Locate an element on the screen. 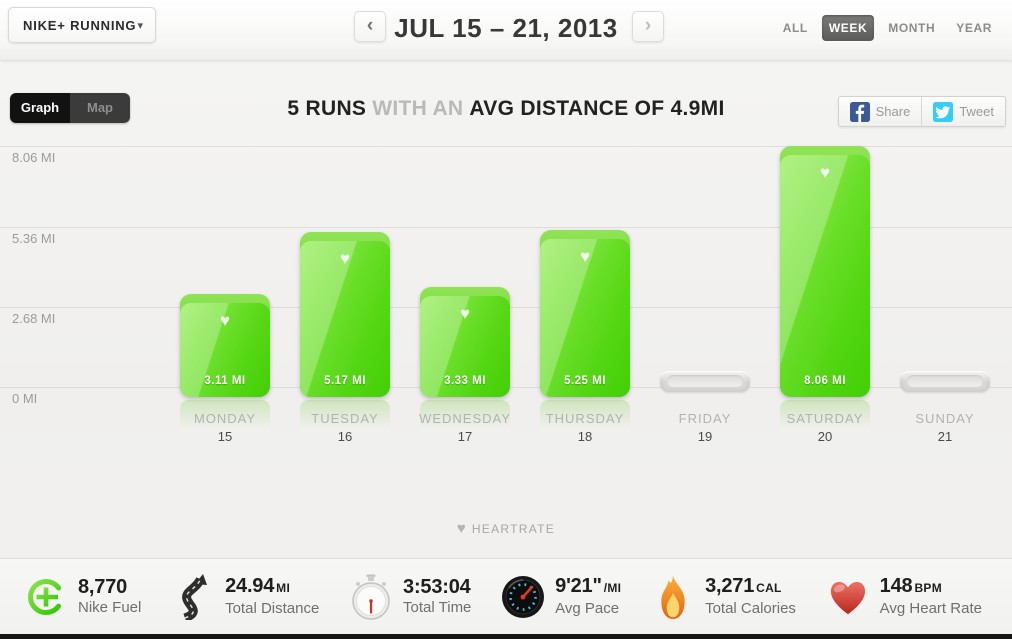 The height and width of the screenshot is (639, 1012). range-tabs: ALL WEEK MONTH YEAR is located at coordinates (887, 28).